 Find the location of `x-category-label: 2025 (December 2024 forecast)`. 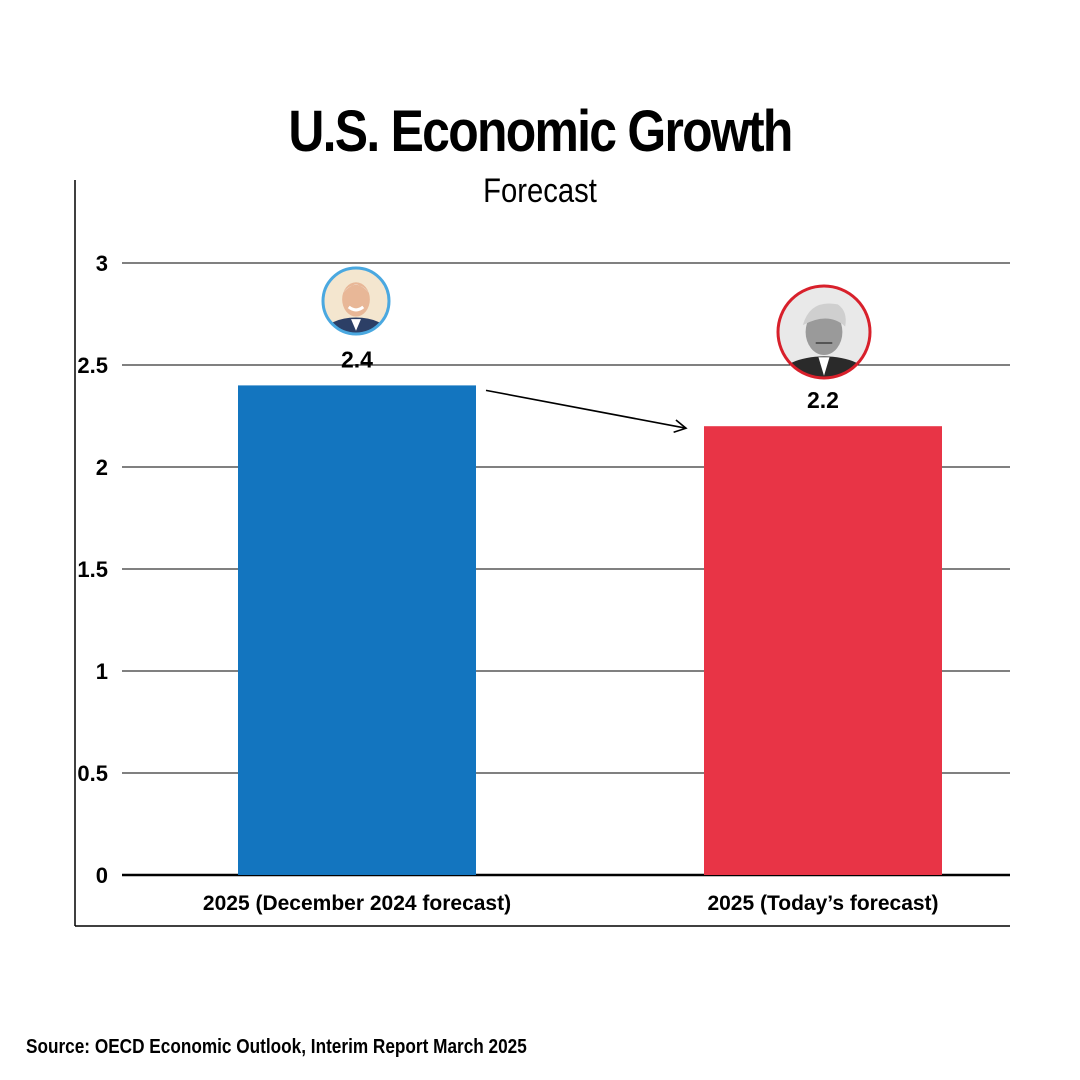

x-category-label: 2025 (December 2024 forecast) is located at coordinates (357, 903).